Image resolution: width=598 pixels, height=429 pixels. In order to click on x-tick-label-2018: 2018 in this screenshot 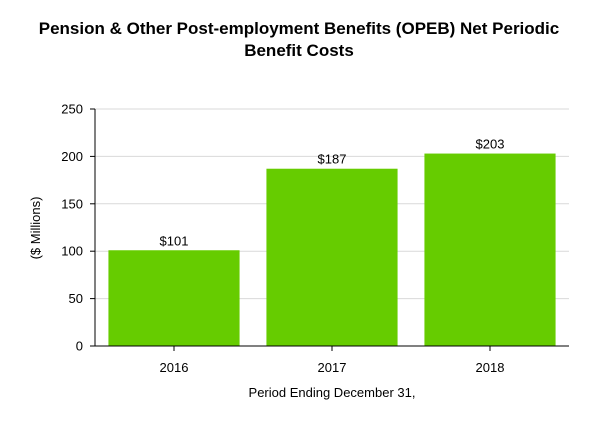, I will do `click(490, 367)`.